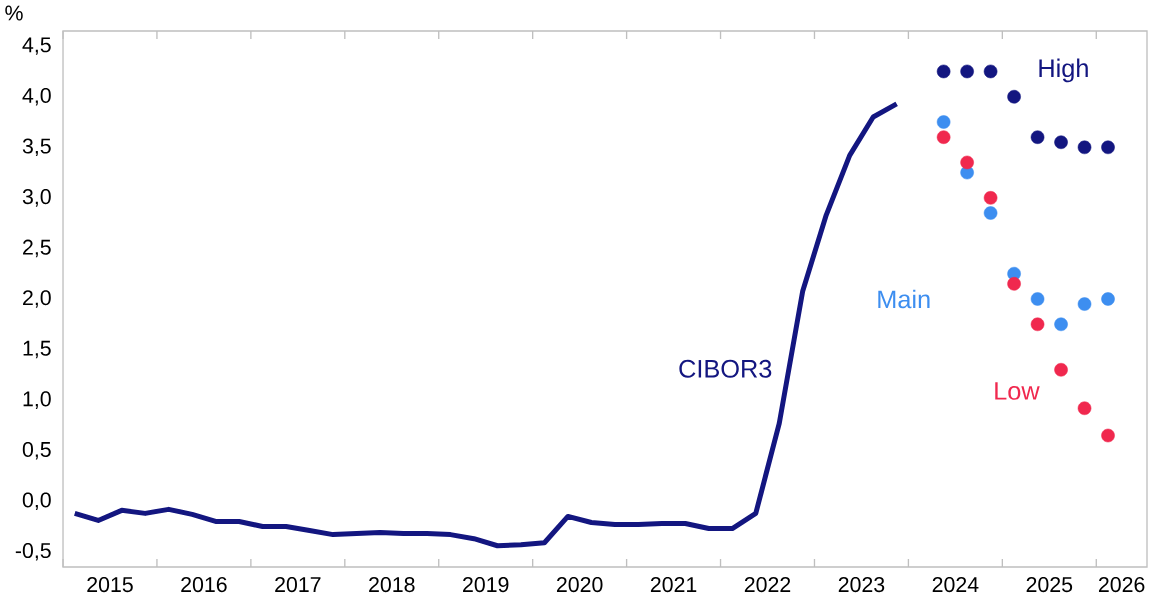  I want to click on x-tick-label: 2015, so click(110, 585).